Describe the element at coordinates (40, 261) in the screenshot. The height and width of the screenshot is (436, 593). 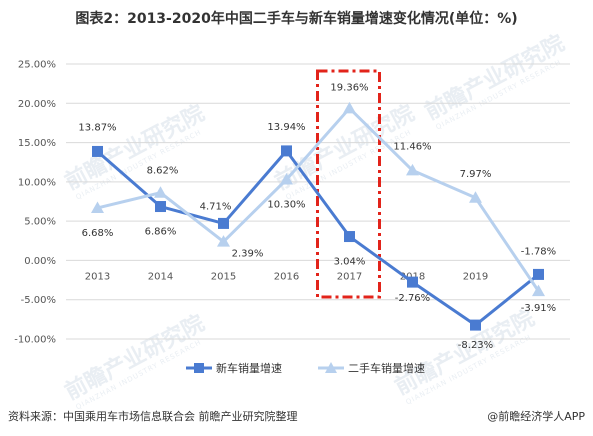
I see `y-tick-label: 0.00%` at that location.